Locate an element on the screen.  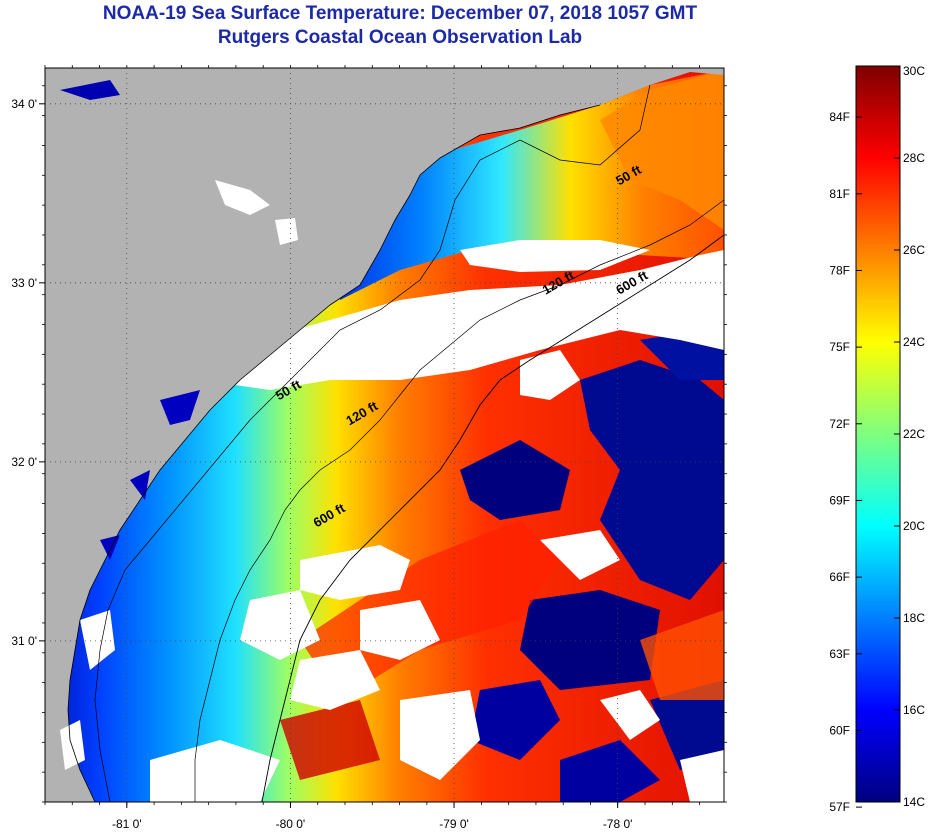
fahrenheit-tick-label: 57F is located at coordinates (839, 807).